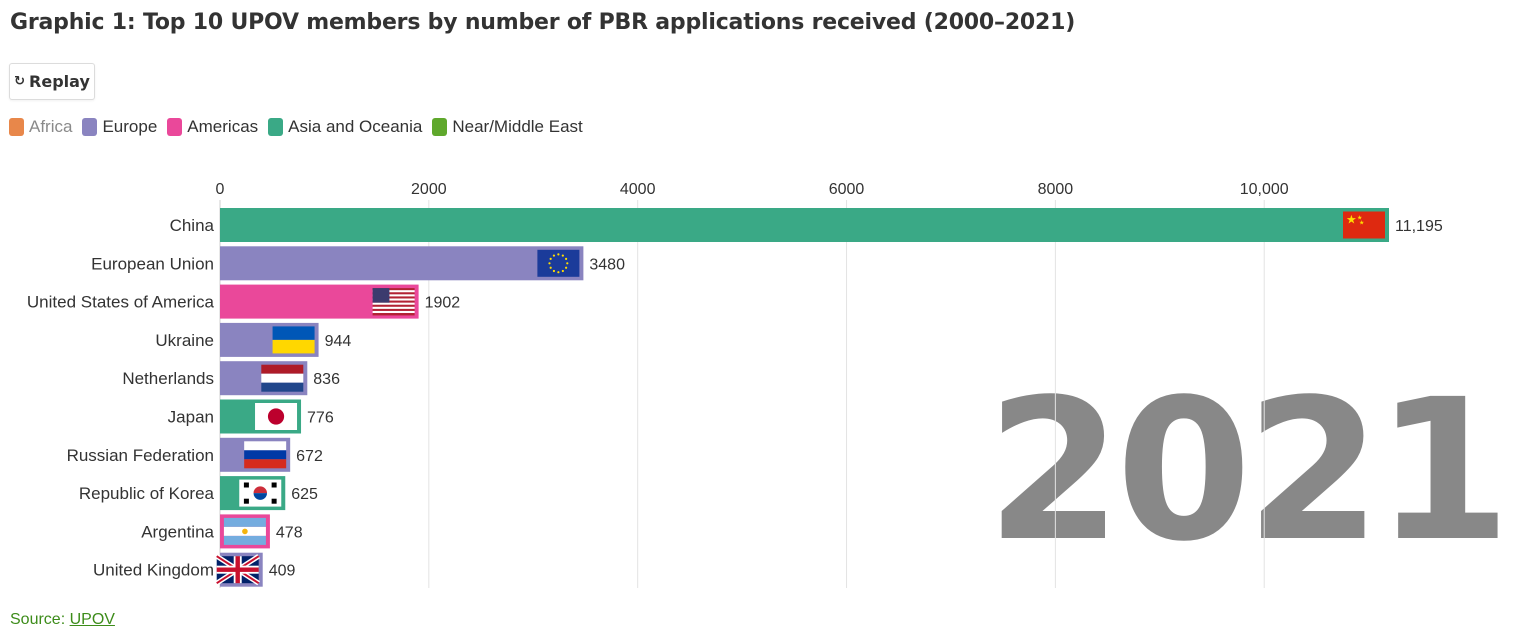 The image size is (1523, 642). What do you see at coordinates (517, 126) in the screenshot?
I see `legend-label: Near/Middle East` at bounding box center [517, 126].